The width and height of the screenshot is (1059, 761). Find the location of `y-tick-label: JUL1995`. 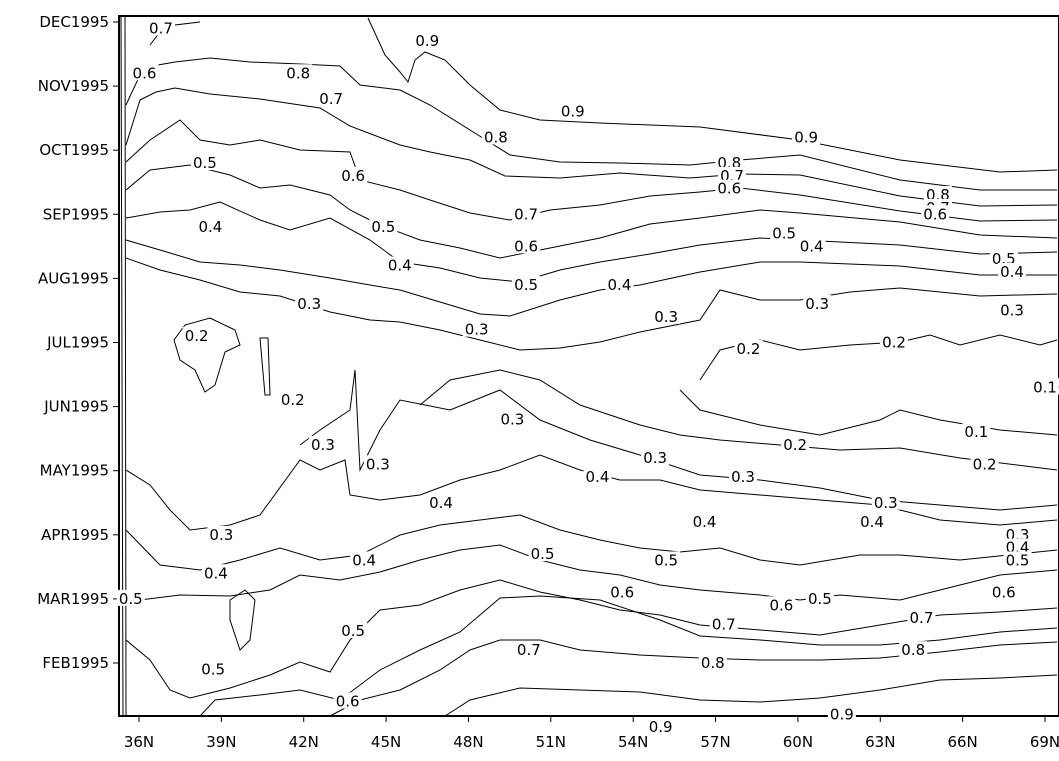

y-tick-label: JUL1995 is located at coordinates (77, 343).